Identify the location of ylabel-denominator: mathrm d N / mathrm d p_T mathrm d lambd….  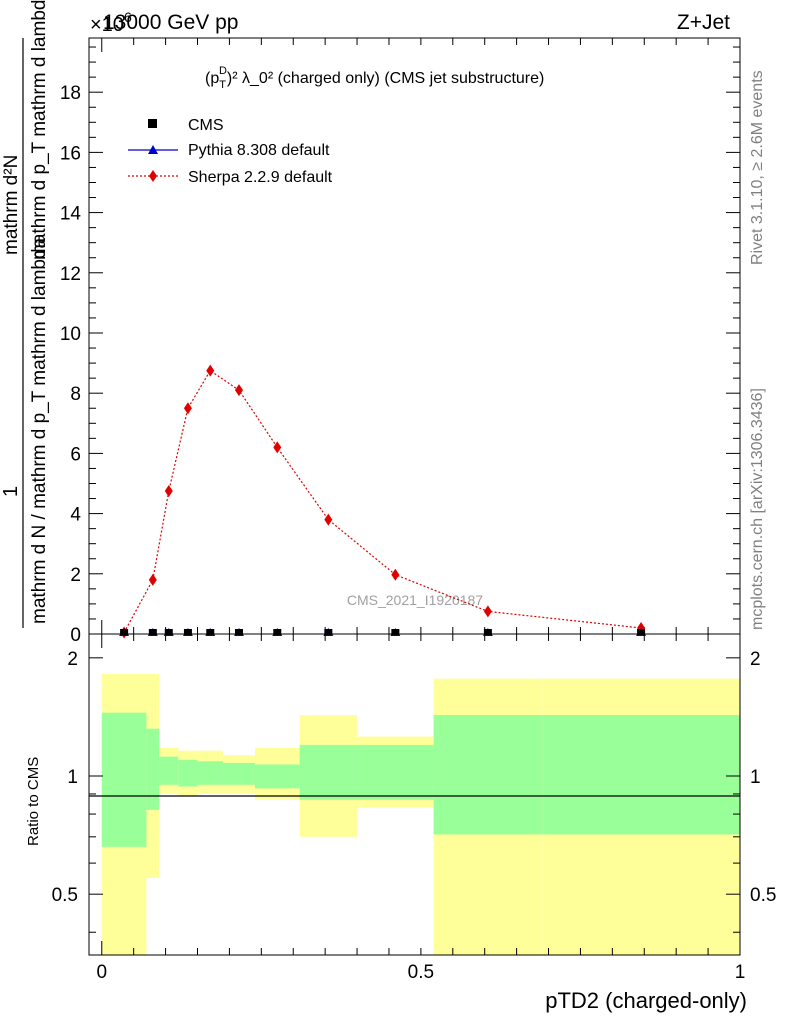
(39, 430).